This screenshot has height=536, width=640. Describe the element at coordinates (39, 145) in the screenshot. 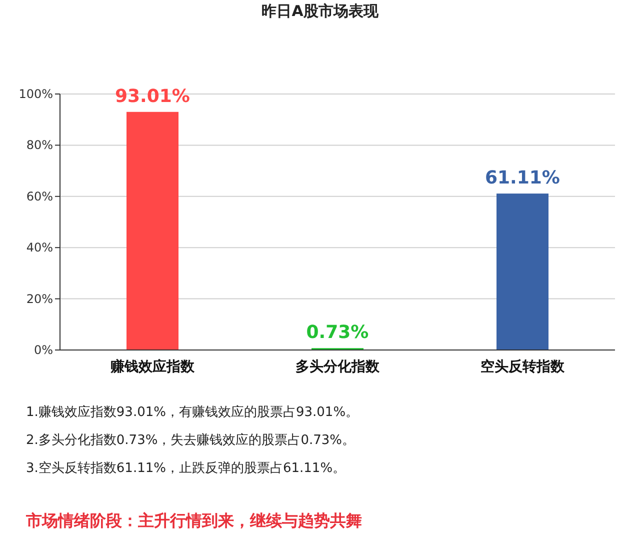

I see `y-tick-label: 80%` at that location.